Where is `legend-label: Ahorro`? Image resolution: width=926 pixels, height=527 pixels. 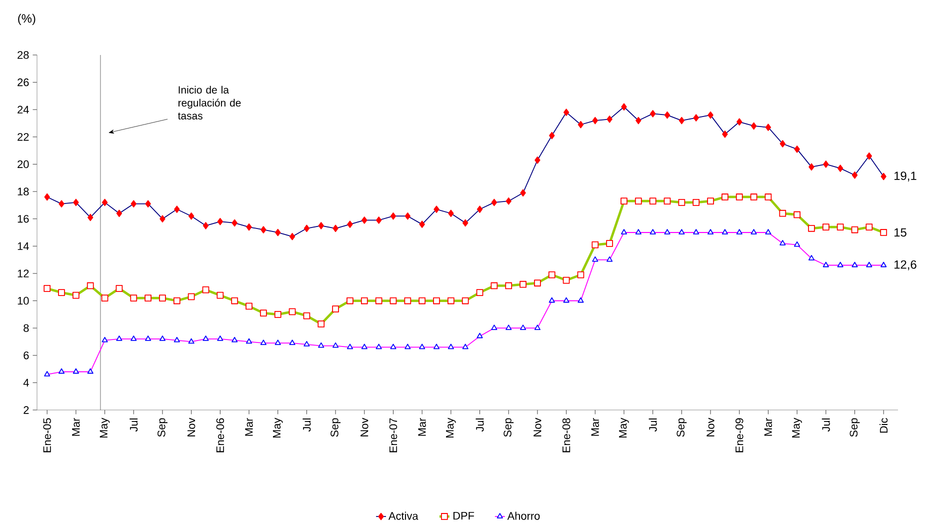
legend-label: Ahorro is located at coordinates (523, 516).